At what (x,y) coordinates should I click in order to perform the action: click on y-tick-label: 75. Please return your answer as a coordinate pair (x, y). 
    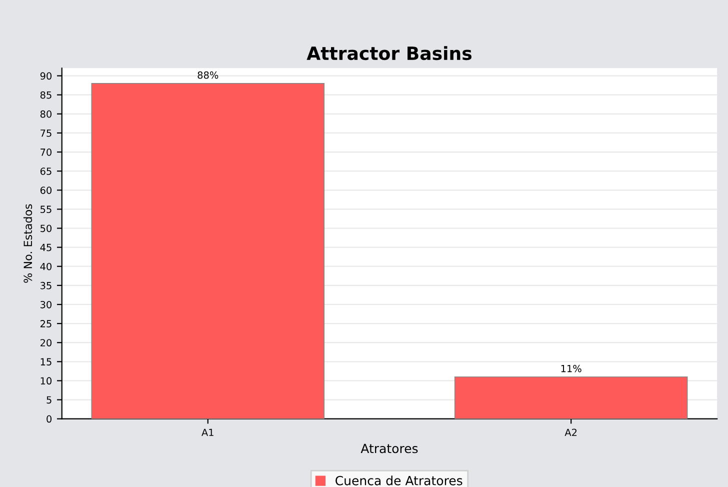
    Looking at the image, I should click on (46, 133).